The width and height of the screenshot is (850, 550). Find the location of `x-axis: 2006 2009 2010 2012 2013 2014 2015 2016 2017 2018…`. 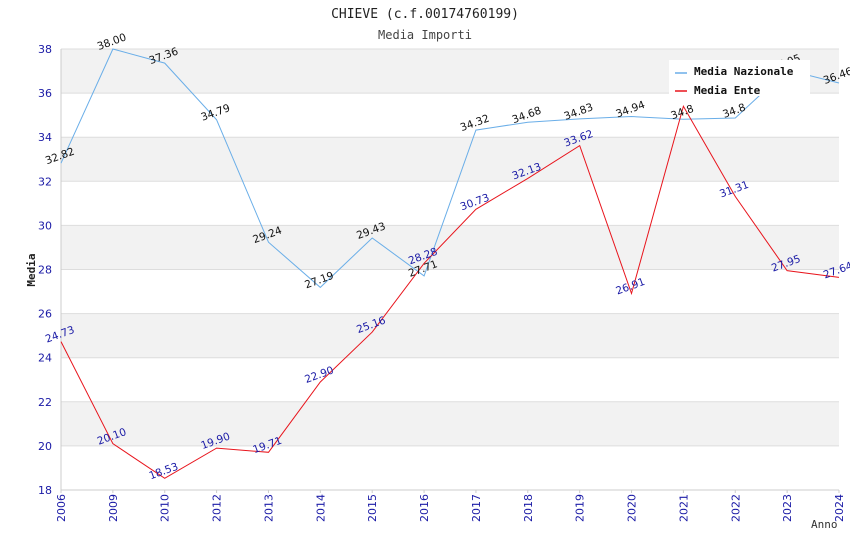

x-axis: 2006 2009 2010 2012 2013 2014 2015 2016 2017 2018… is located at coordinates (450, 506).